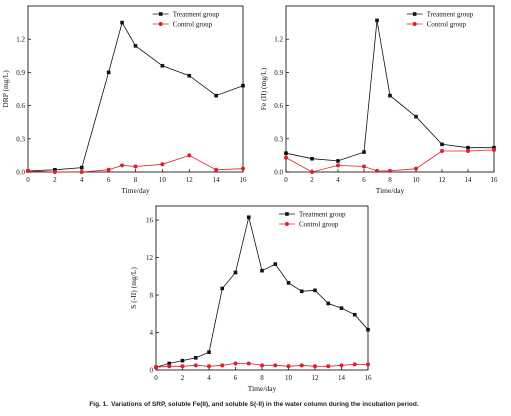  Describe the element at coordinates (150, 258) in the screenshot. I see `y-tick-label: 12` at that location.